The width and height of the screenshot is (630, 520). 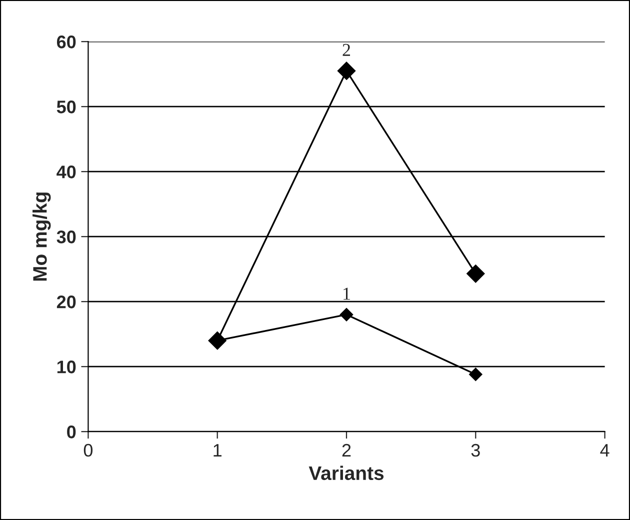 What do you see at coordinates (66, 107) in the screenshot?
I see `y-tick-label: 50` at bounding box center [66, 107].